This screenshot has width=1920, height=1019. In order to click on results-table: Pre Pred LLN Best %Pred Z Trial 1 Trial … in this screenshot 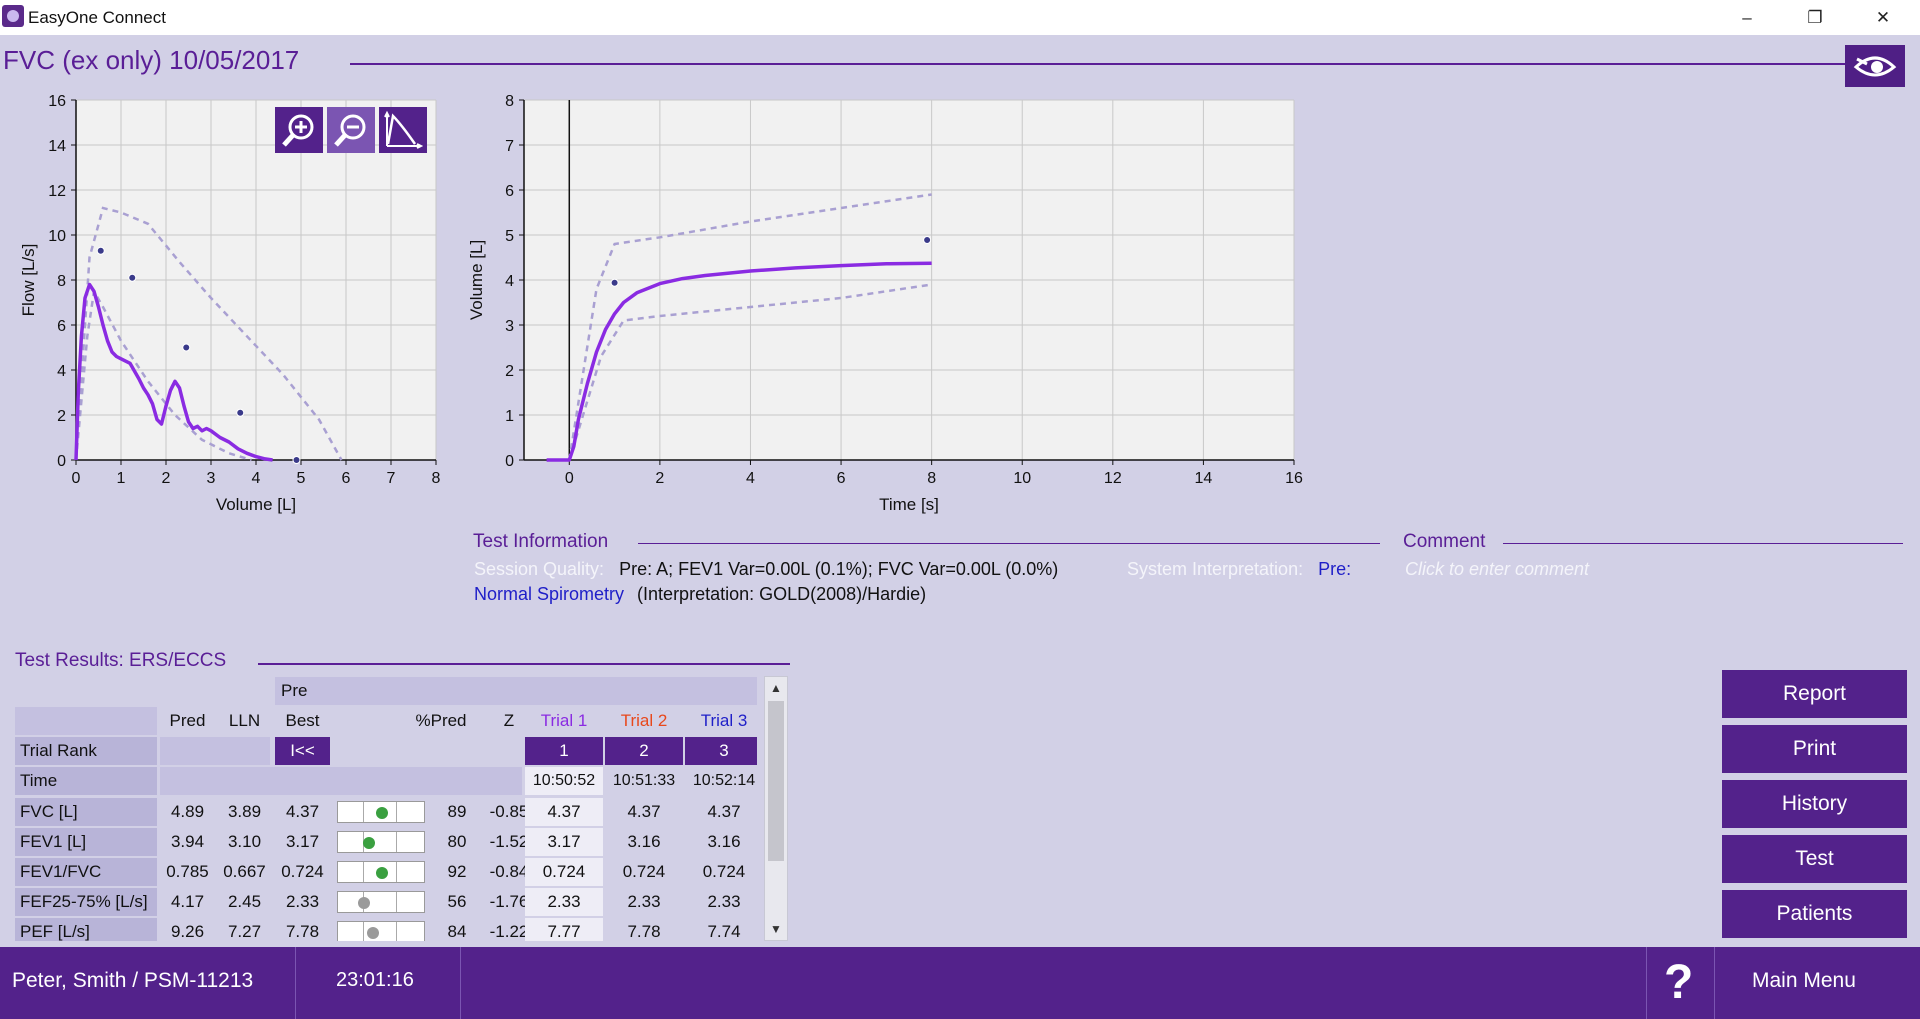, I will do `click(386, 809)`.